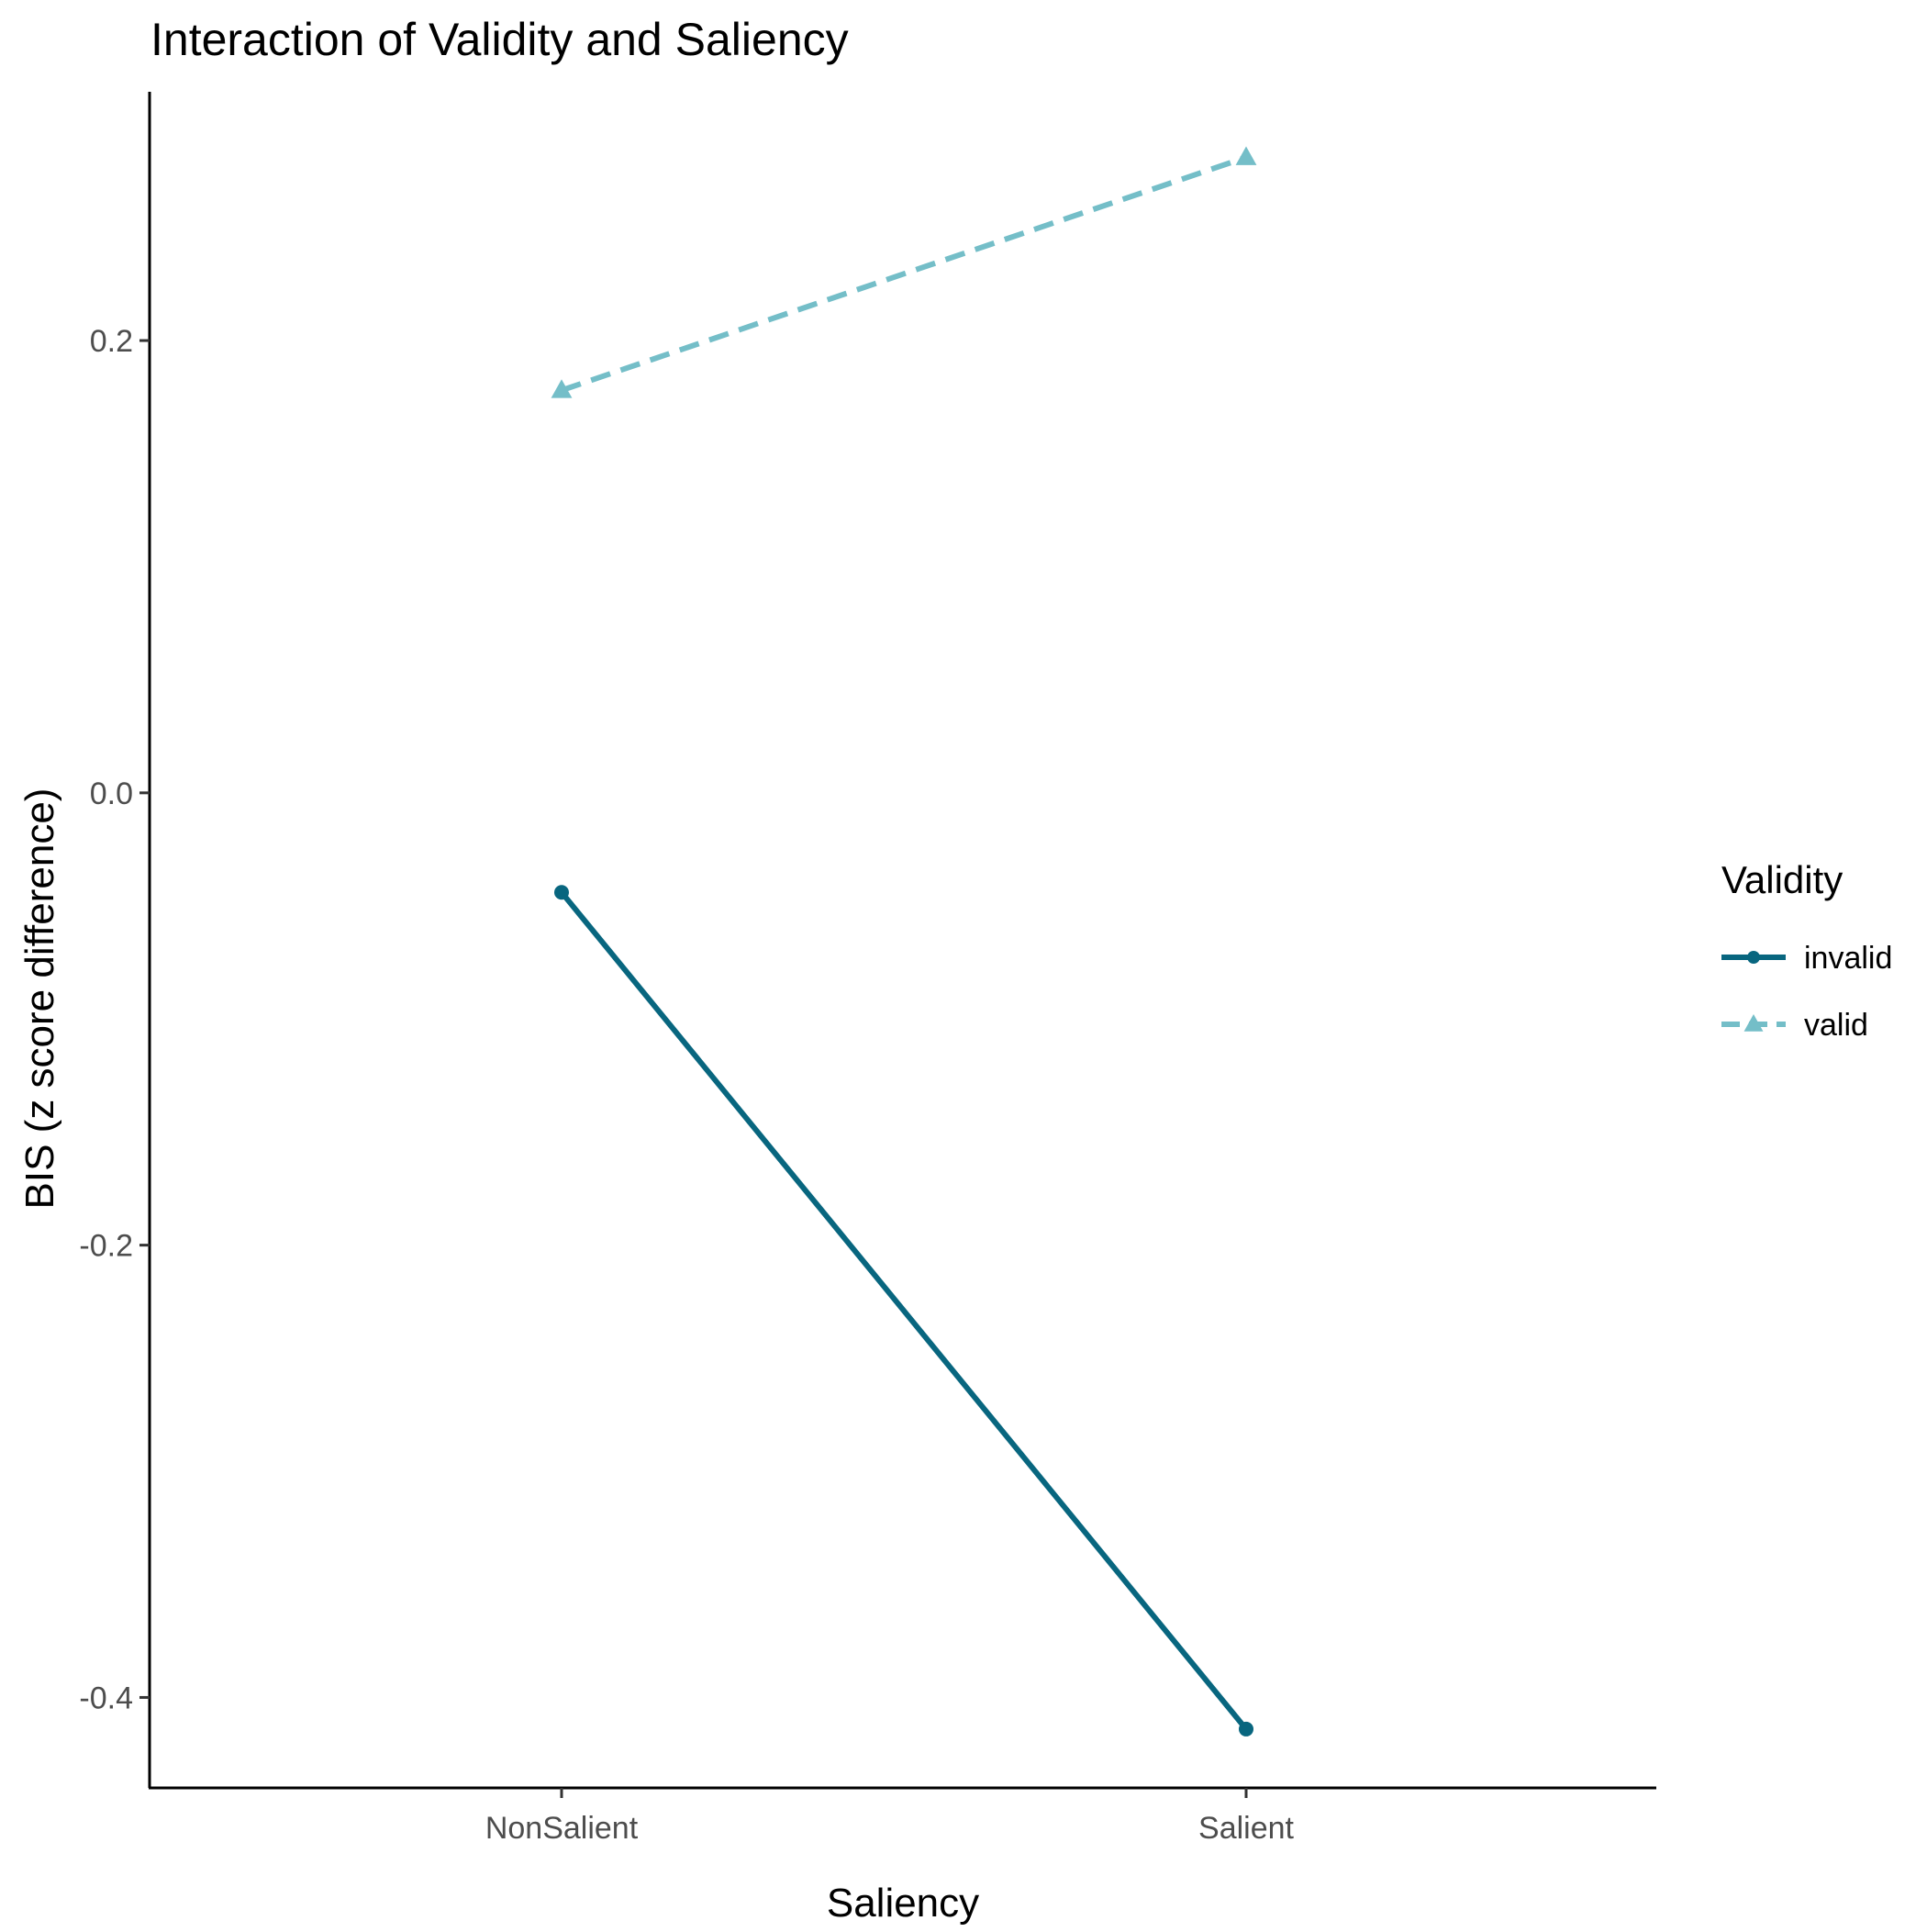 The width and height of the screenshot is (1927, 1932). I want to click on series-line-valid, so click(904, 274).